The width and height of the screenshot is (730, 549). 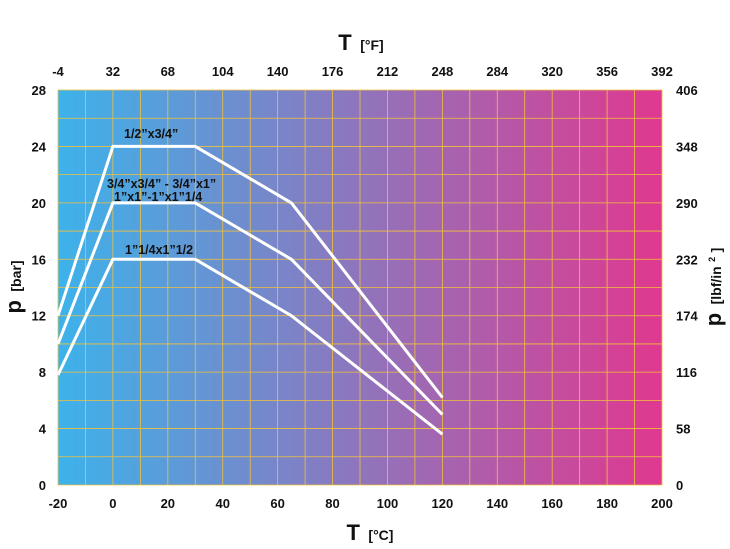 What do you see at coordinates (380, 535) in the screenshot?
I see `x-bottom-unit: [°C]` at bounding box center [380, 535].